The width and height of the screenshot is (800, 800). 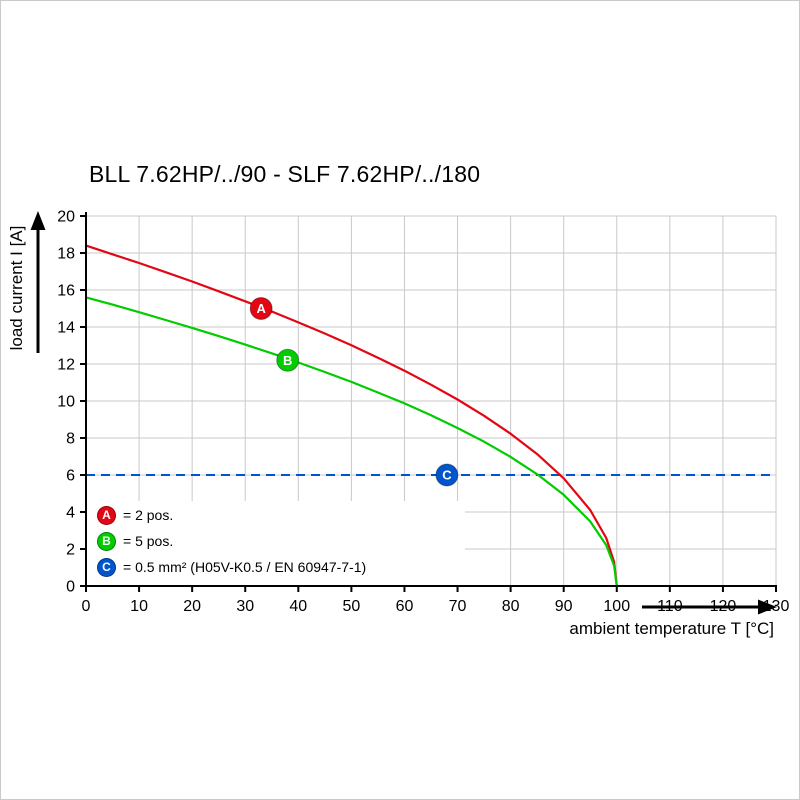 I want to click on legend-item-b: B = 5 pos., so click(x=231, y=541).